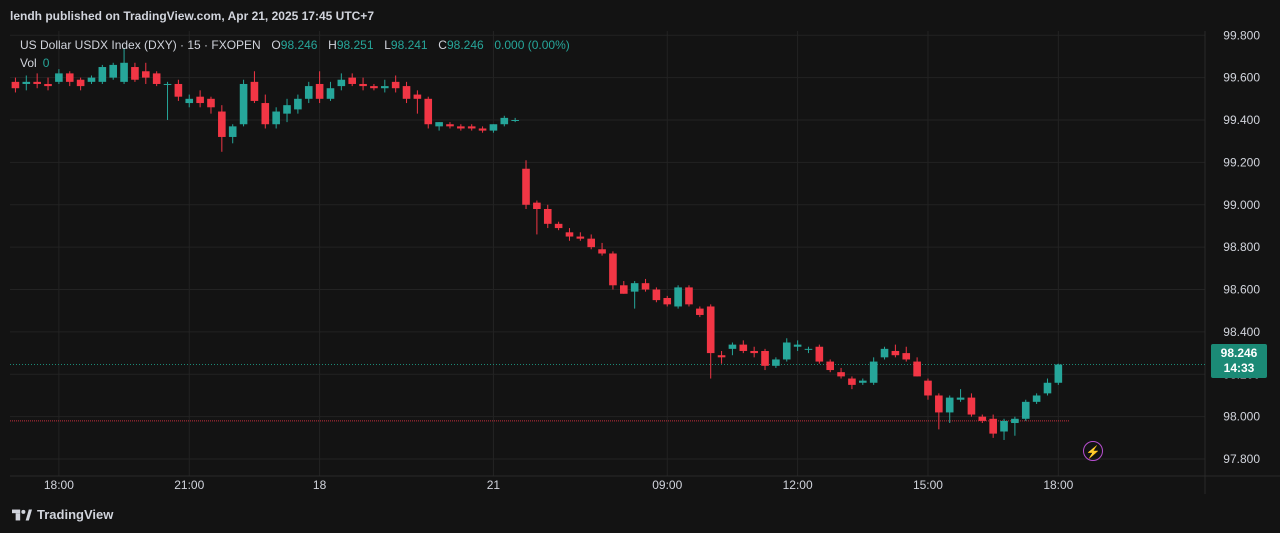  What do you see at coordinates (62, 514) in the screenshot?
I see `tradingview-logo: TradingView` at bounding box center [62, 514].